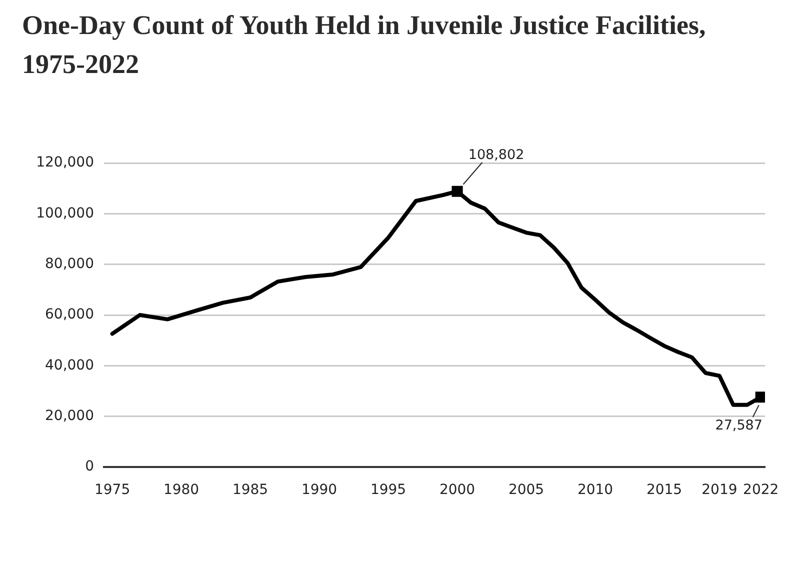  What do you see at coordinates (65, 162) in the screenshot?
I see `y-tick-label: 120,000` at bounding box center [65, 162].